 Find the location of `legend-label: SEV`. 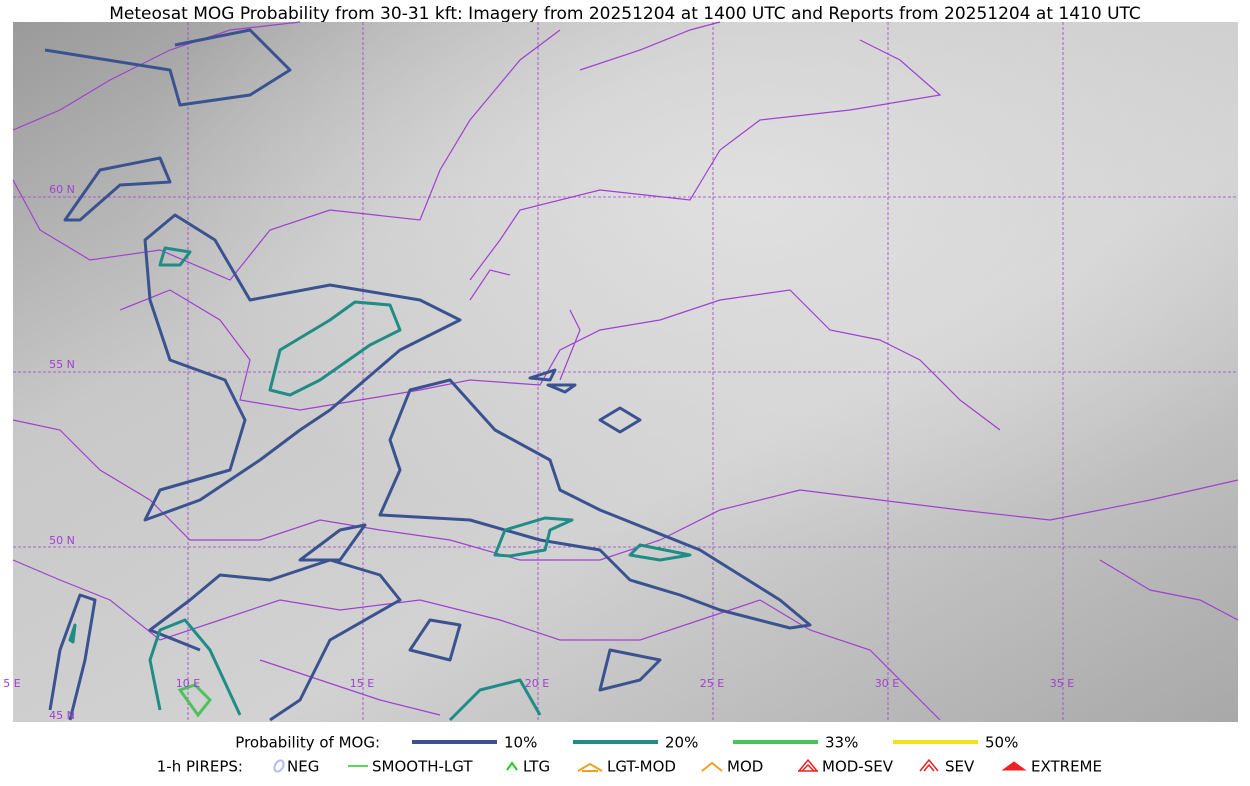

legend-label: SEV is located at coordinates (960, 767).